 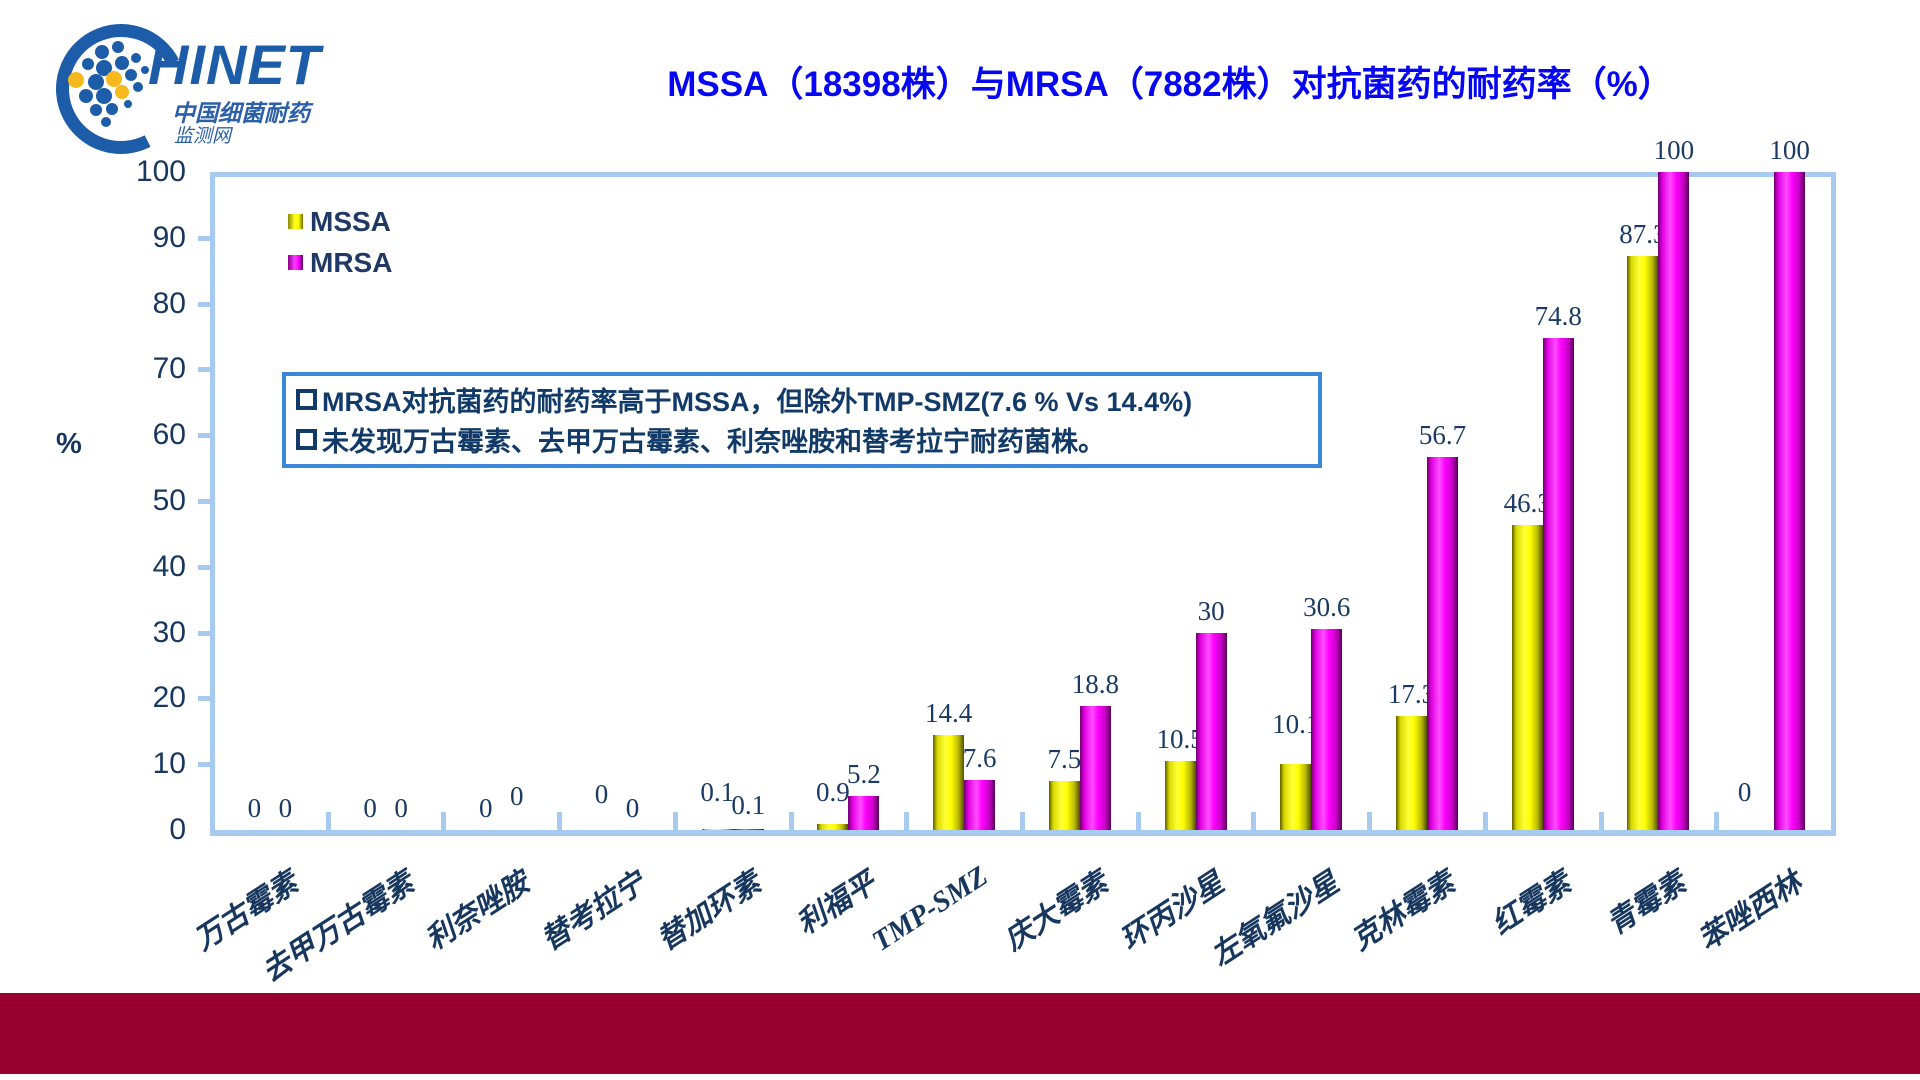 I want to click on y-tick-label: 50, so click(x=169, y=500).